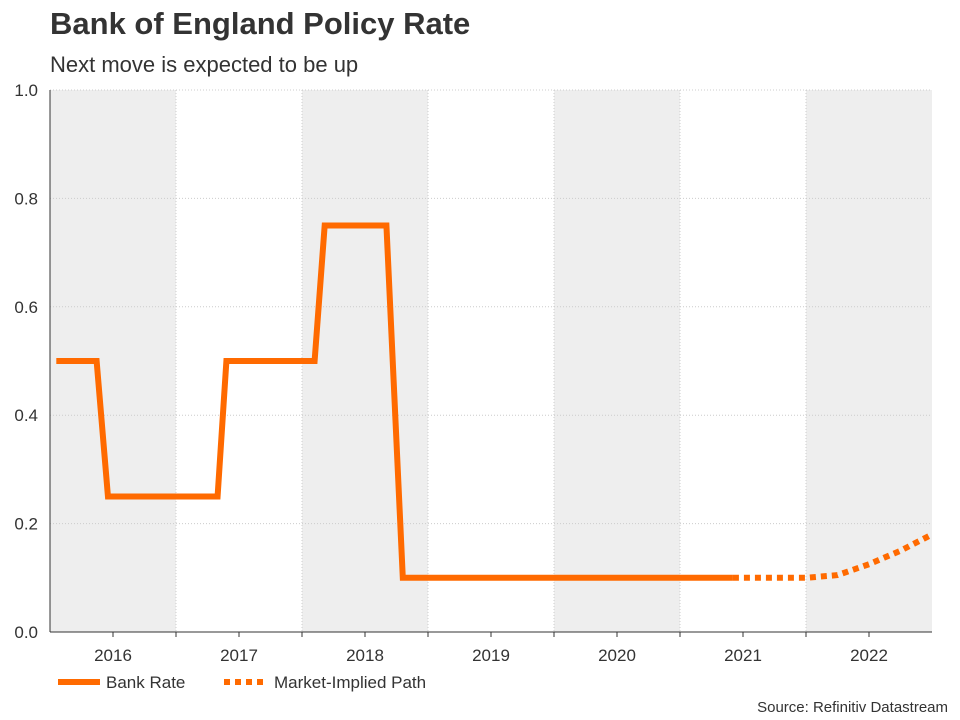 The width and height of the screenshot is (960, 720). I want to click on x-tick-label: 2017, so click(239, 655).